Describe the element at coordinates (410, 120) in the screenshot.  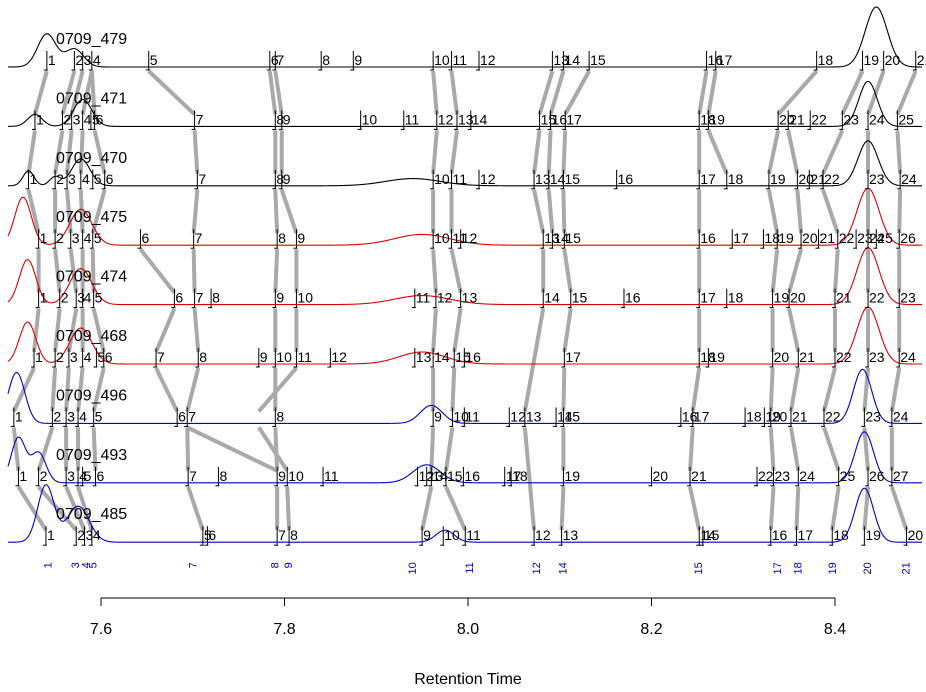
I see `peak-marker: 11` at that location.